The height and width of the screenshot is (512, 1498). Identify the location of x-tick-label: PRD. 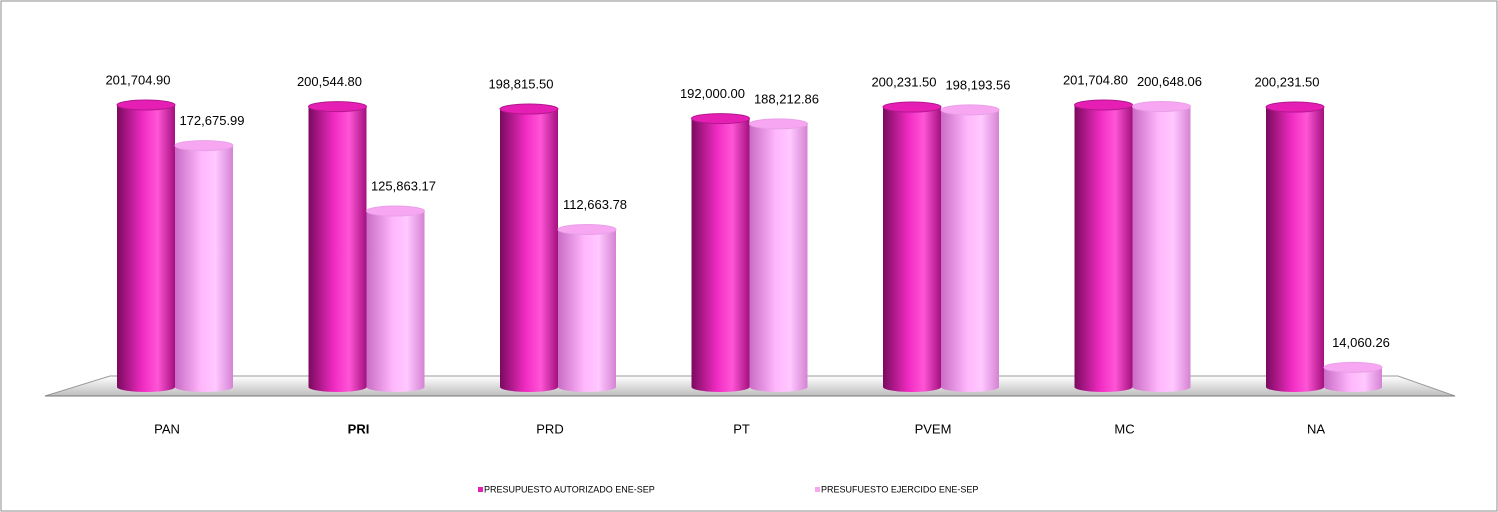
(549, 428).